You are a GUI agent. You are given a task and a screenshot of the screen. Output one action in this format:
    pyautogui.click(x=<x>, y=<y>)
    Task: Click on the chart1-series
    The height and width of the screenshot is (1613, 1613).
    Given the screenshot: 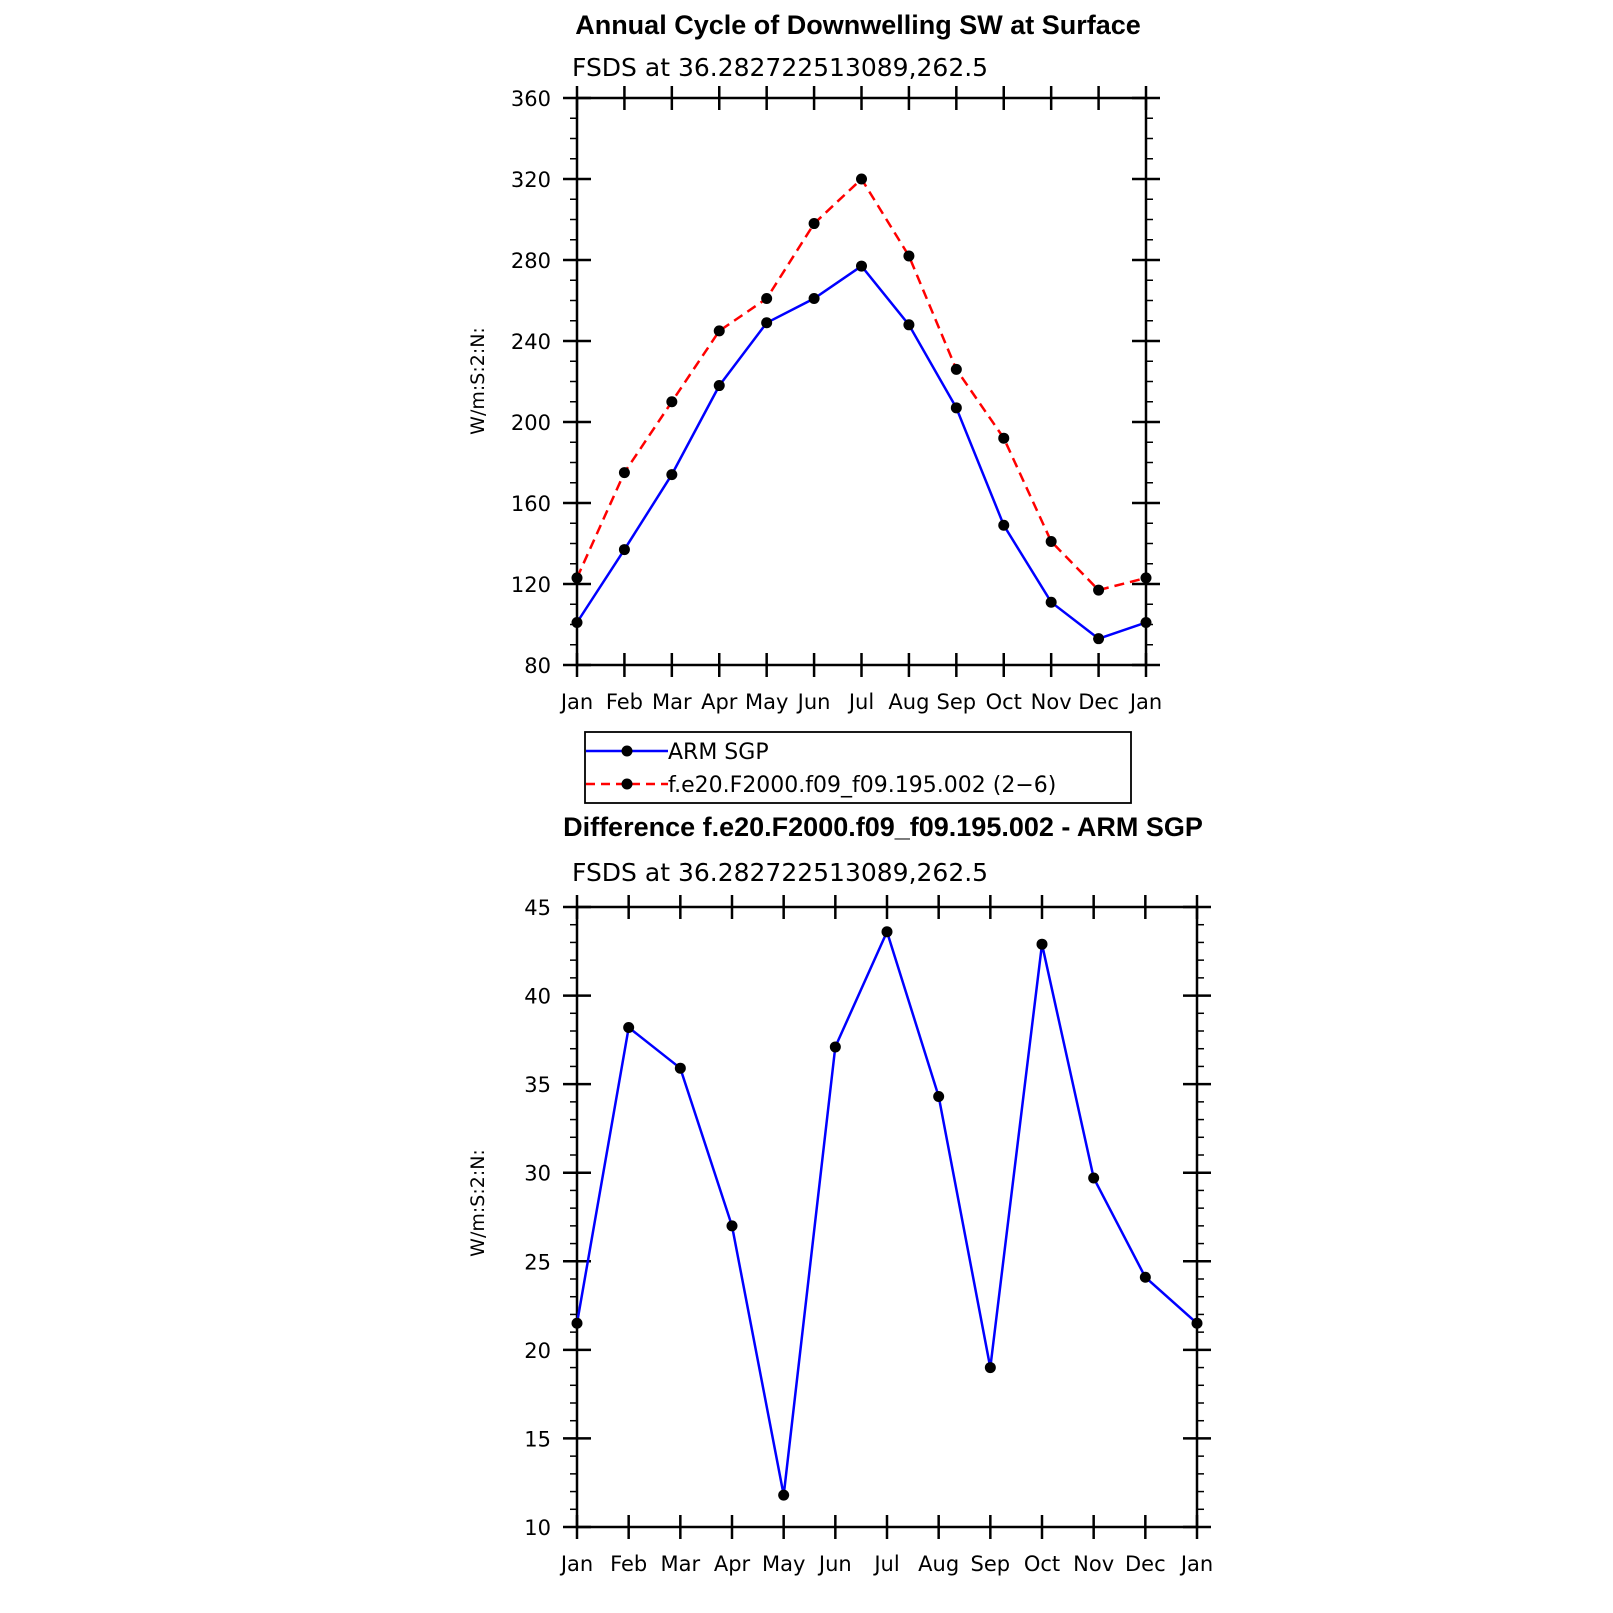 What is the action you would take?
    pyautogui.click(x=861, y=409)
    